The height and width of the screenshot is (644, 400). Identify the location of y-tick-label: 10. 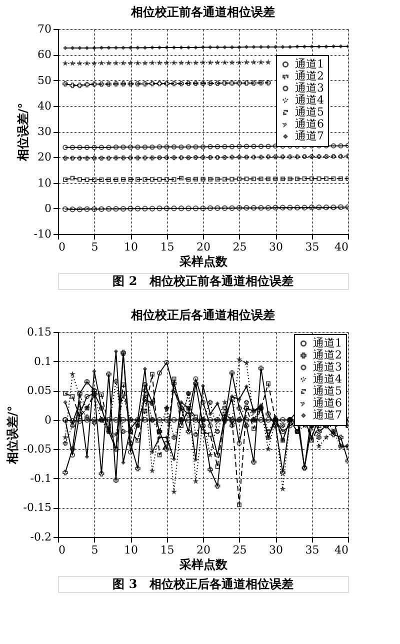
(45, 183).